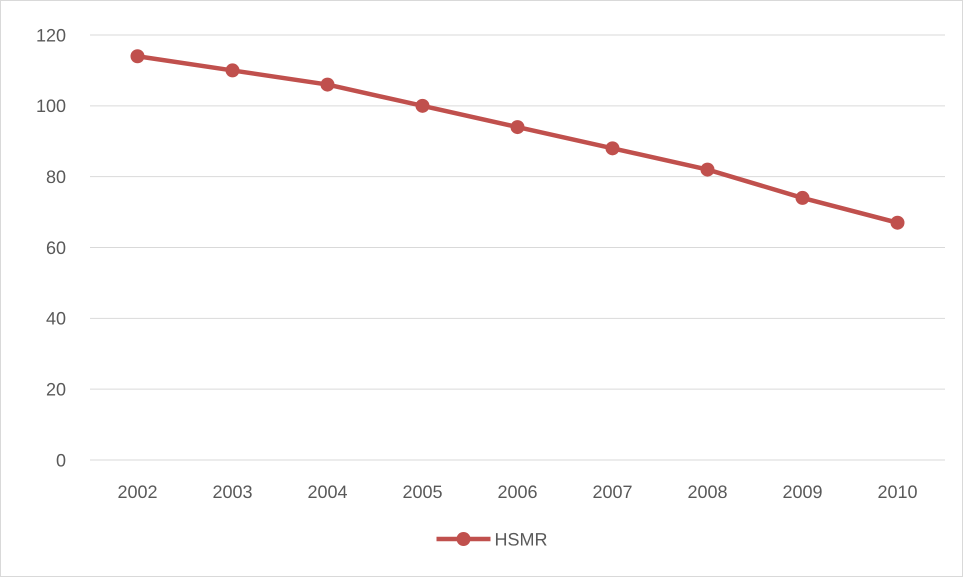 The width and height of the screenshot is (963, 577). Describe the element at coordinates (422, 492) in the screenshot. I see `x-tick-label: 2005` at that location.